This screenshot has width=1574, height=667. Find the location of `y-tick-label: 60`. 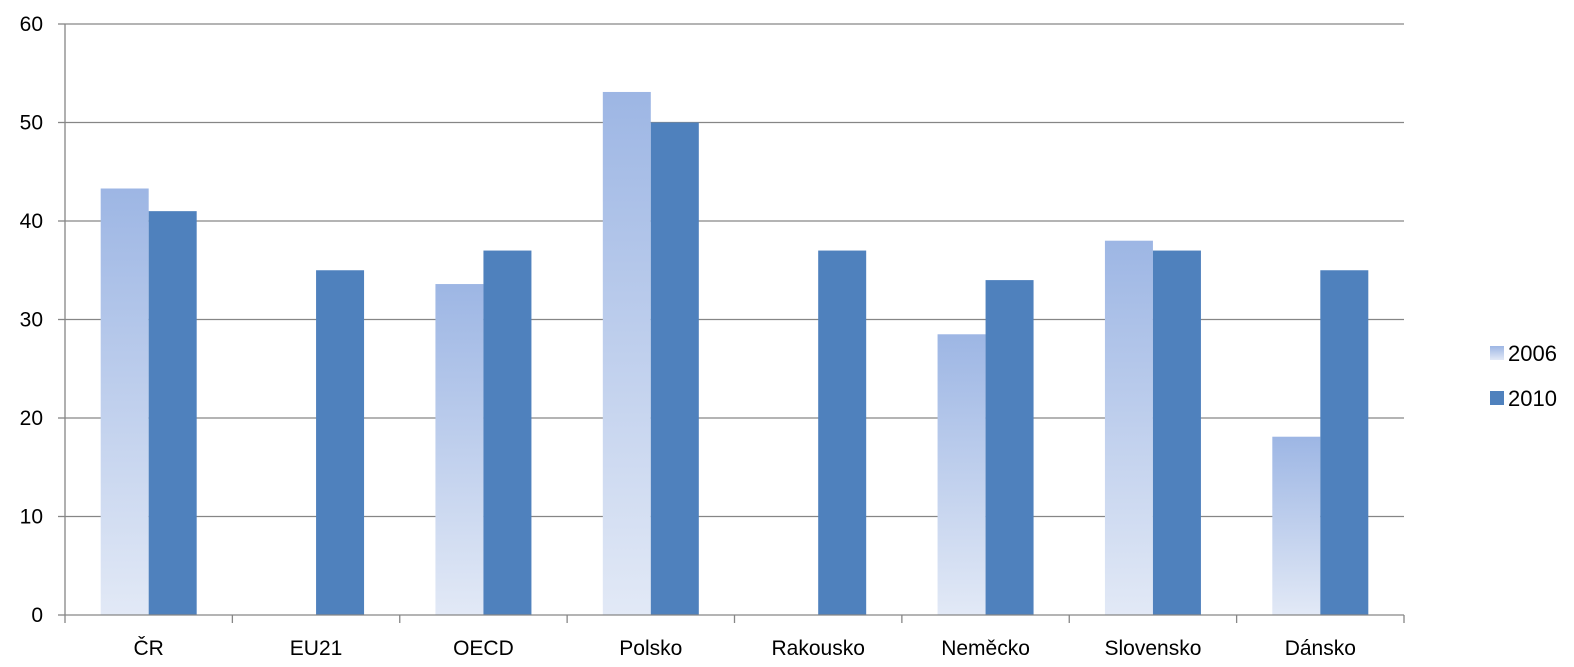

y-tick-label: 60 is located at coordinates (31, 24).